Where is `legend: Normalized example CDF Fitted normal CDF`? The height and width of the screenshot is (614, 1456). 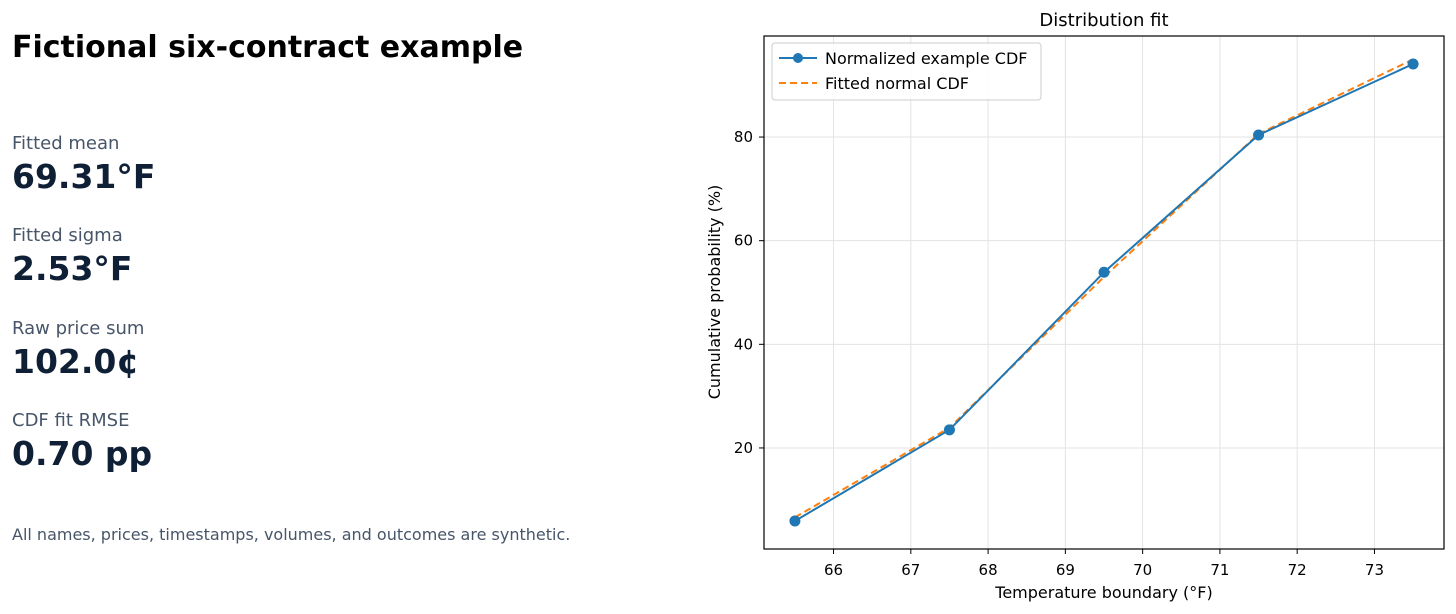 legend: Normalized example CDF Fitted normal CDF is located at coordinates (906, 71).